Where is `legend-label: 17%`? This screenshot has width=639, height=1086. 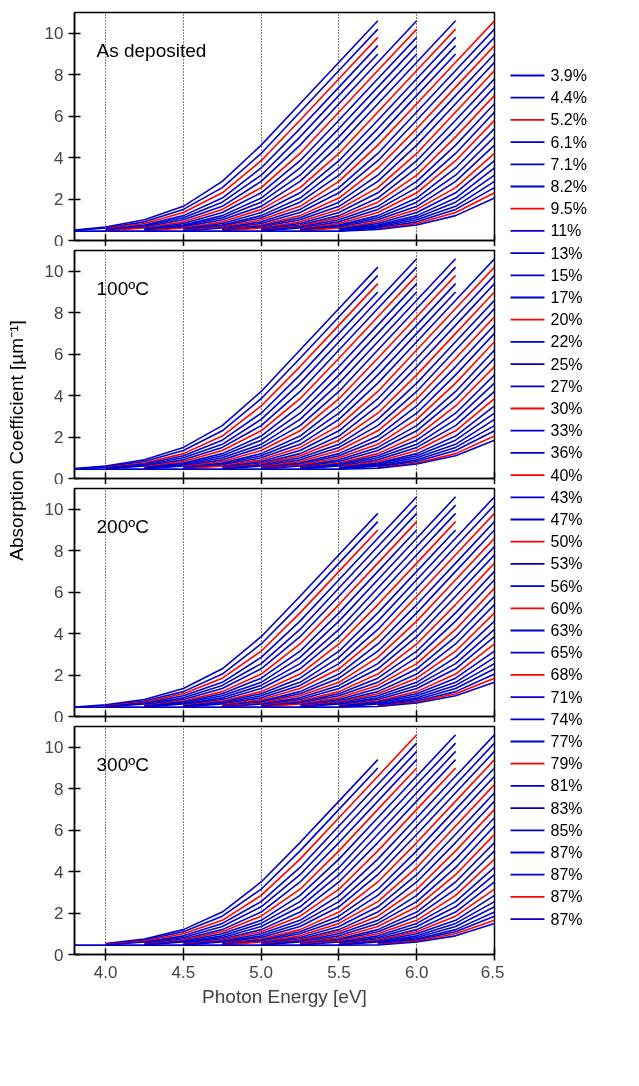 legend-label: 17% is located at coordinates (566, 297).